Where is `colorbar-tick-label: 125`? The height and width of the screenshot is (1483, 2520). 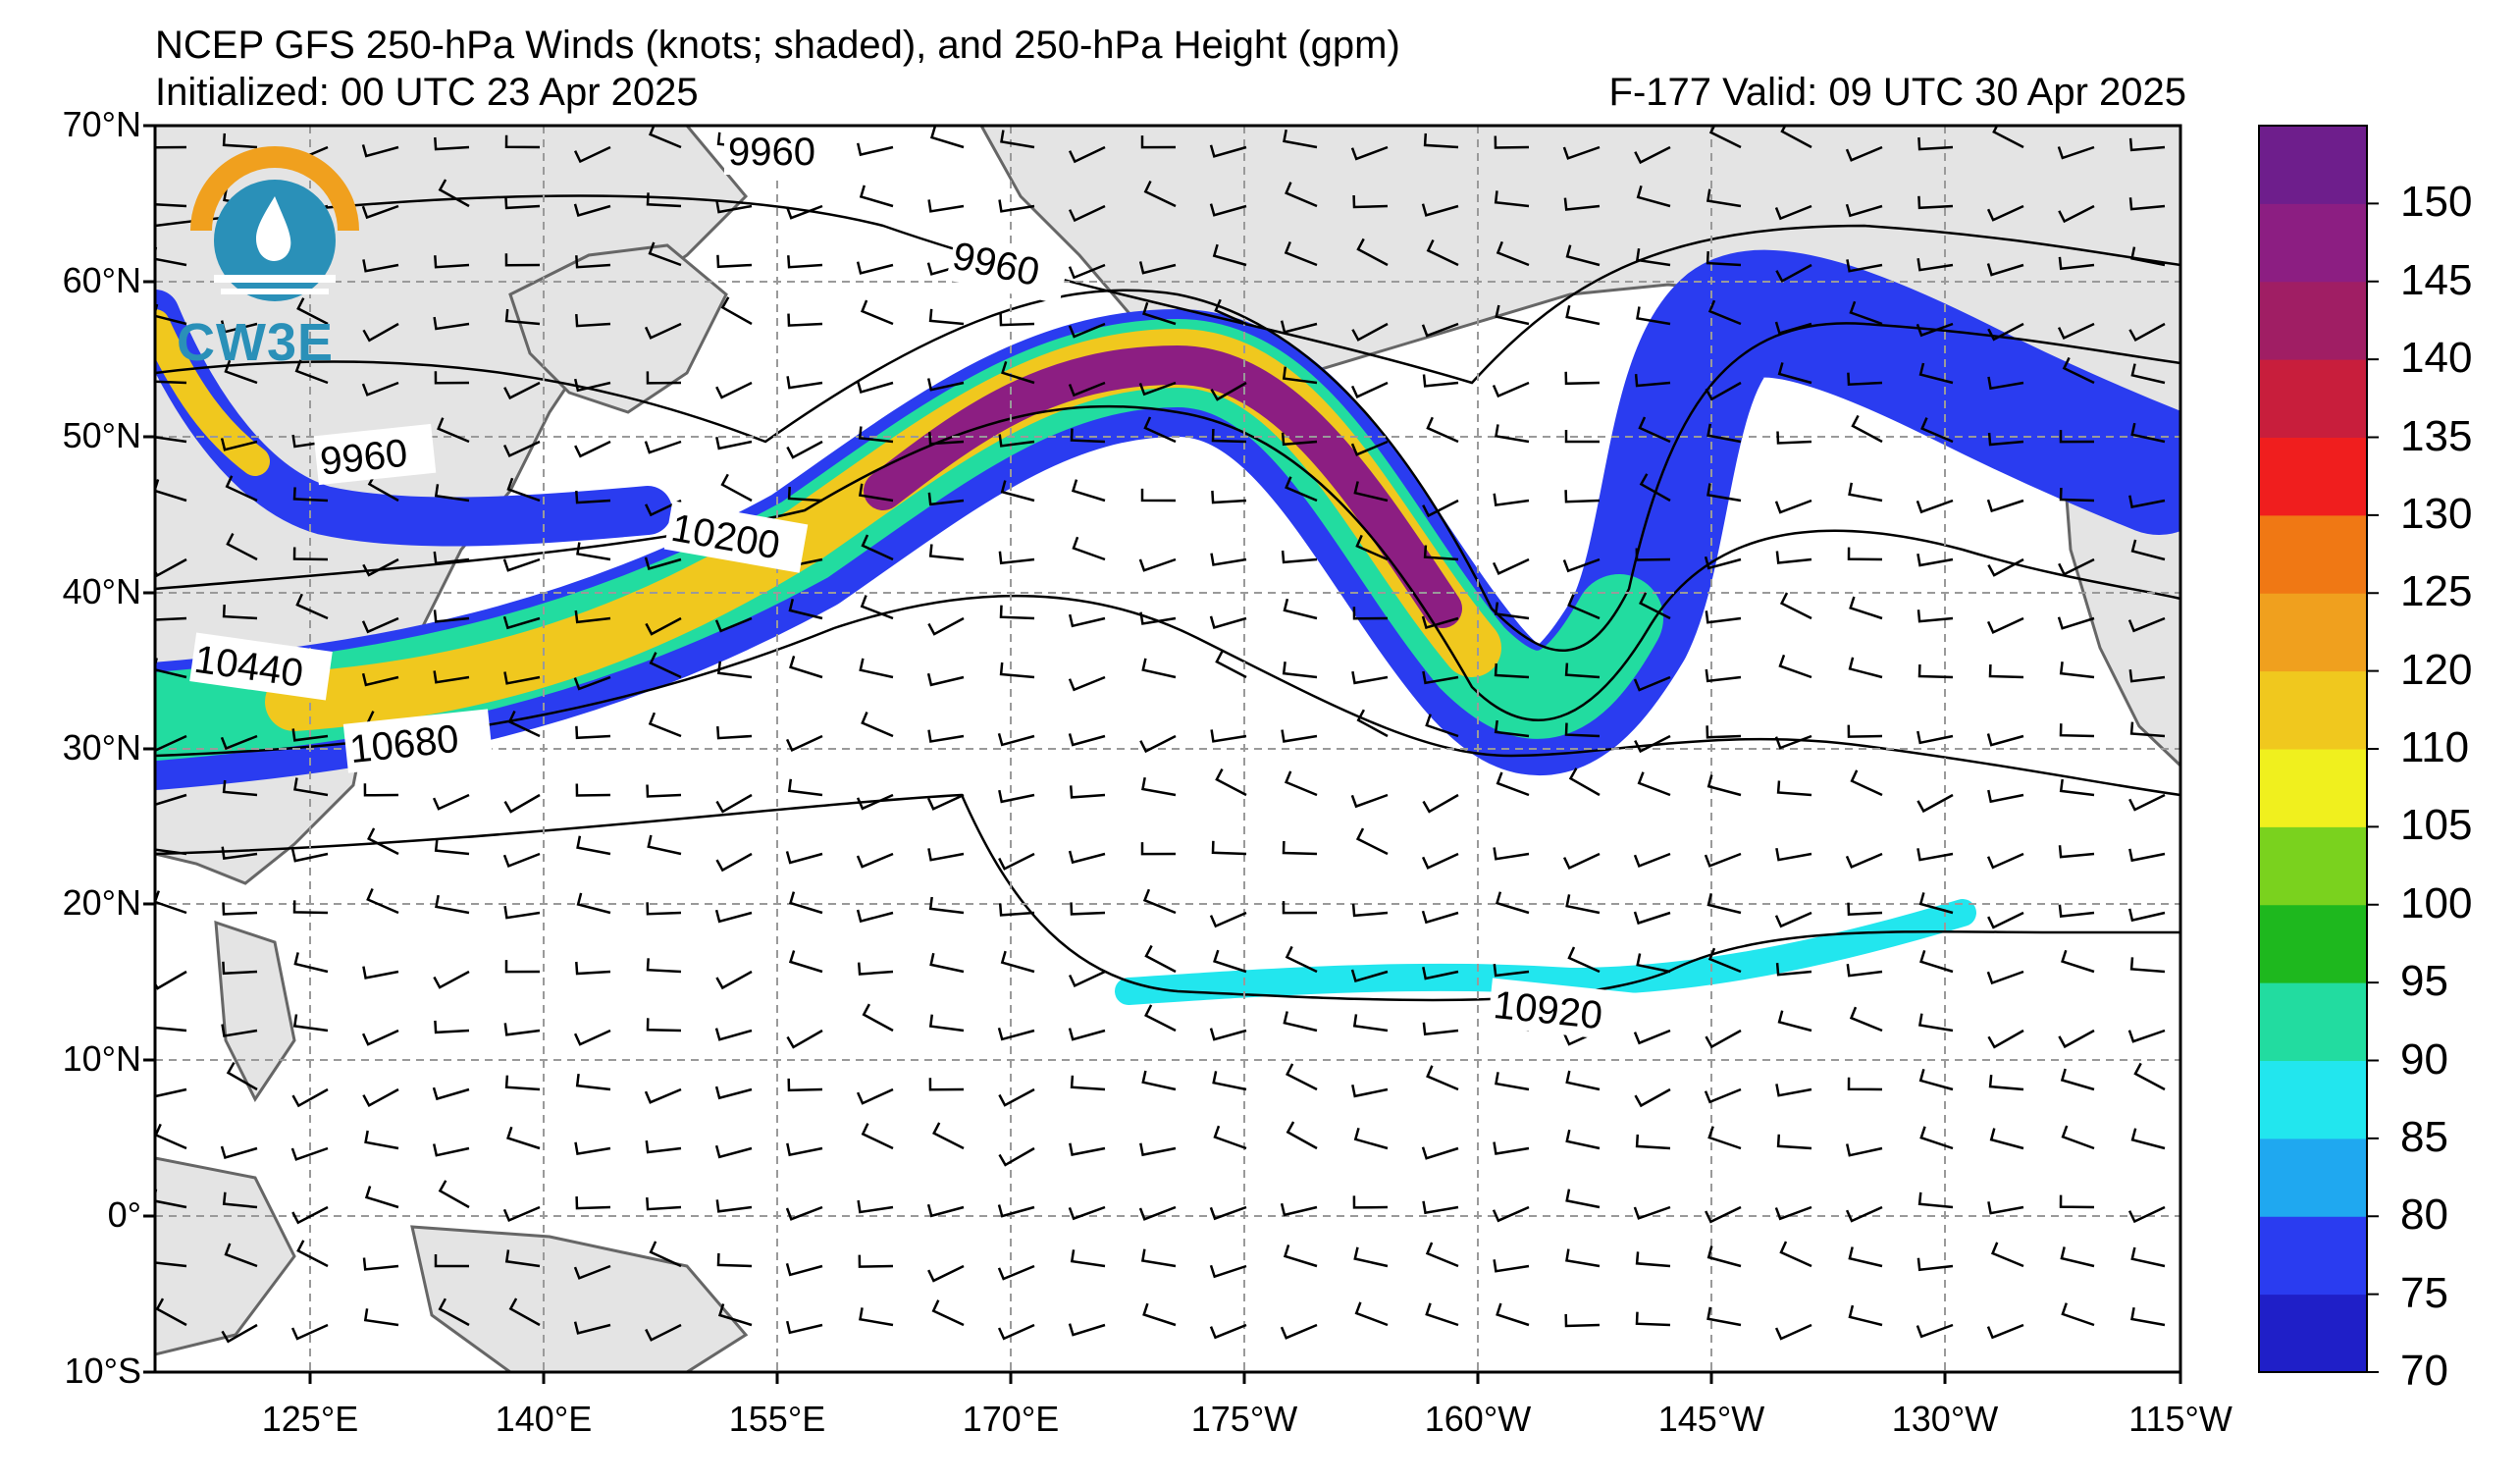
colorbar-tick-label: 125 is located at coordinates (2436, 591).